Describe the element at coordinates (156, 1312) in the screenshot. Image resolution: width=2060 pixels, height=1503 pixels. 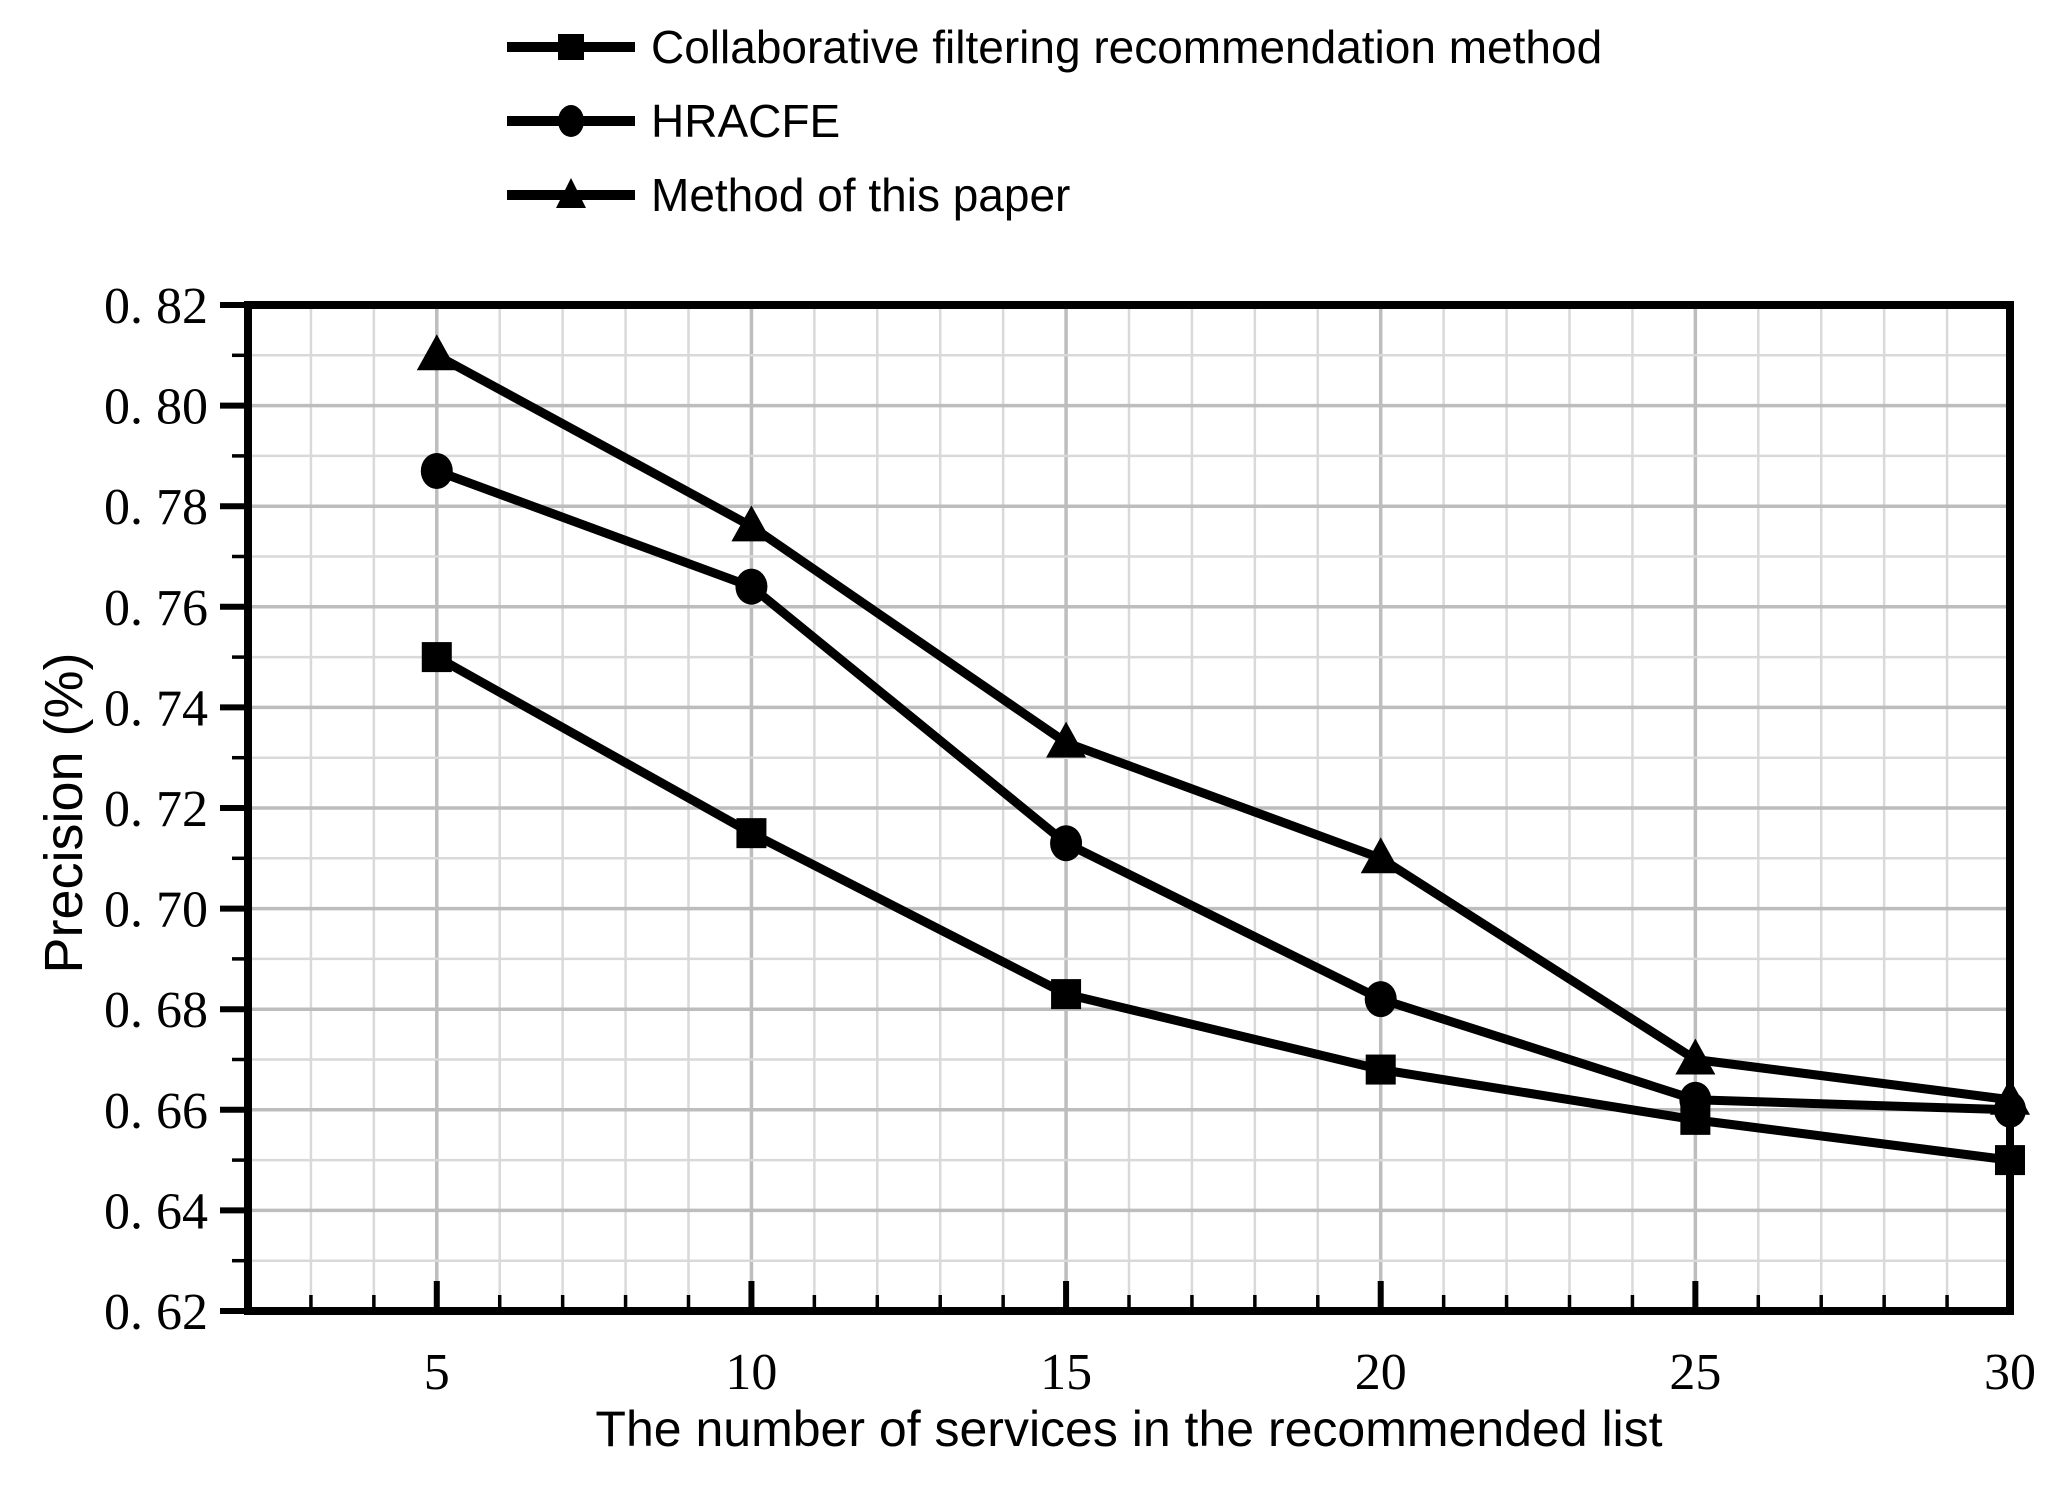
I see `svg-text: 0. 62` at that location.